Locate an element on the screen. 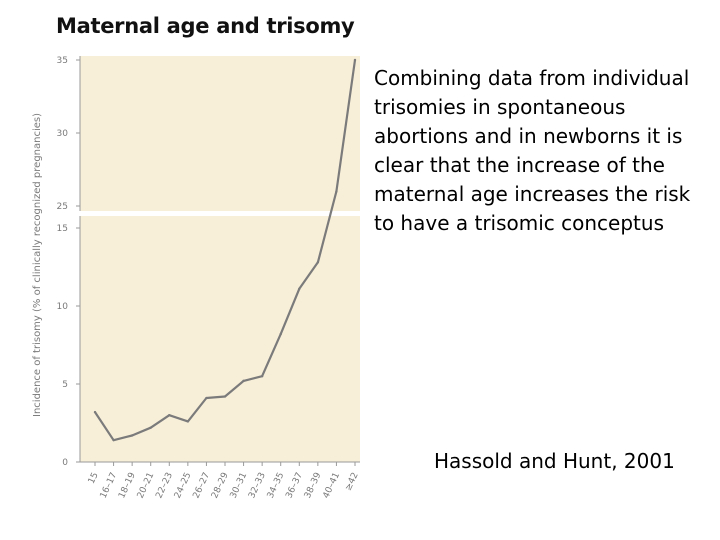  x-tick-label: 15 is located at coordinates (94, 478).